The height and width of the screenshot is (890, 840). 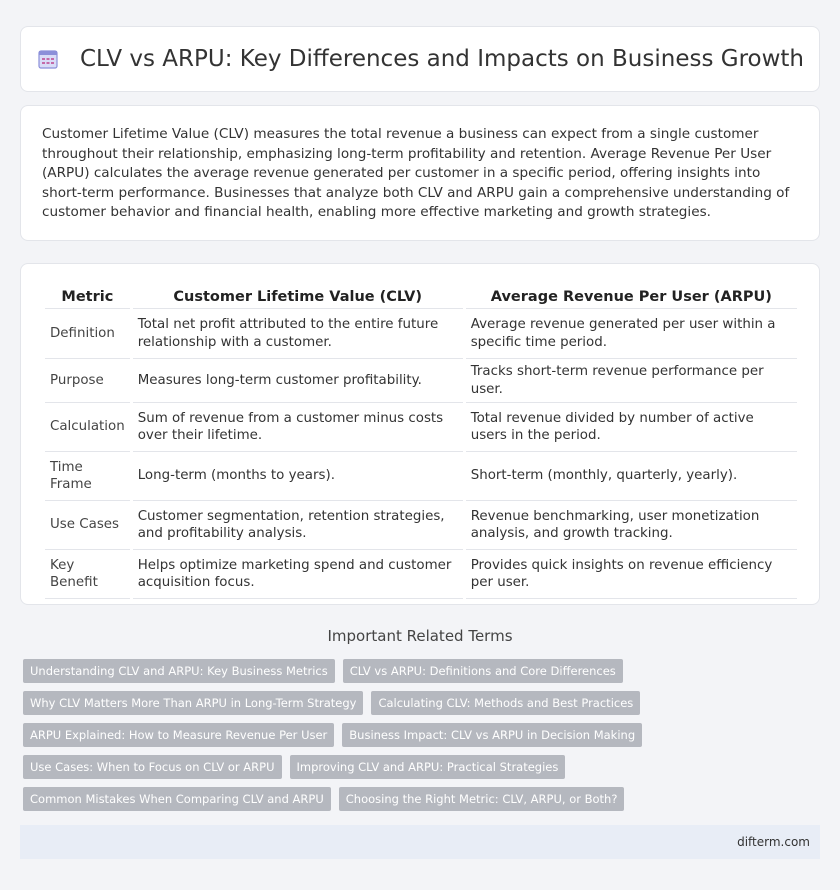 What do you see at coordinates (773, 842) in the screenshot?
I see `footer-site-link: difterm.com` at bounding box center [773, 842].